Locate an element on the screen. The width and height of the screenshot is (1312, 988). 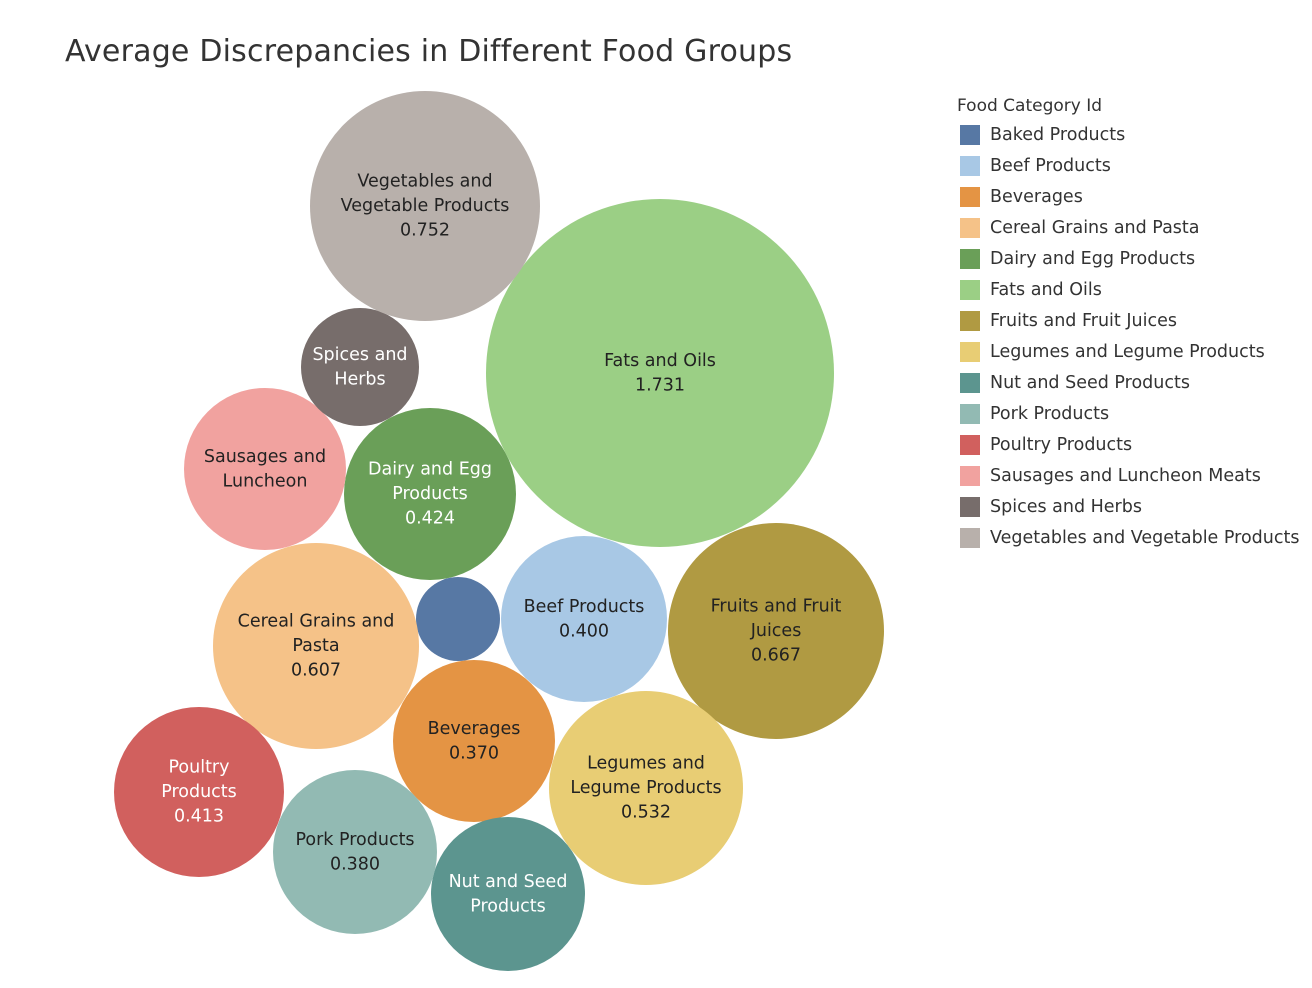
bubble-value-label: 1.731 is located at coordinates (660, 385).